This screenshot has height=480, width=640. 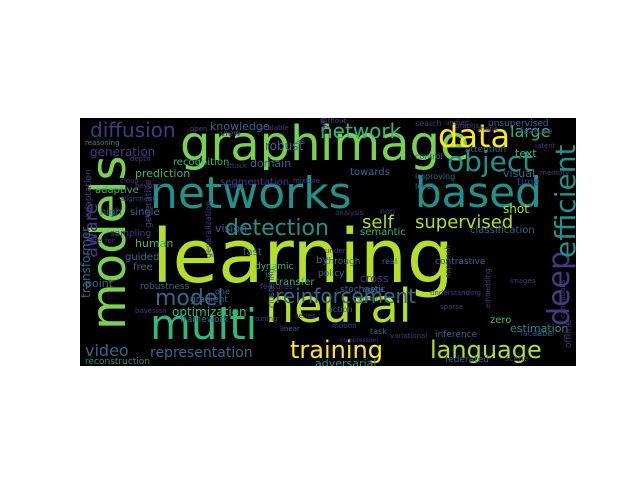 What do you see at coordinates (388, 211) in the screenshot?
I see `cloud-word: non` at bounding box center [388, 211].